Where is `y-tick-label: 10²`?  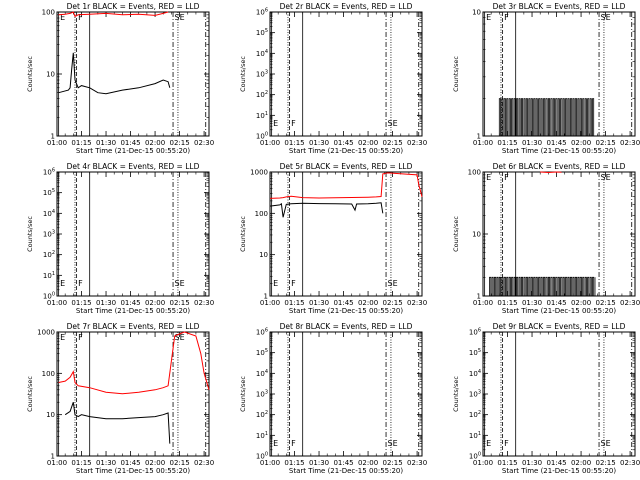
y-tick-label: 10² is located at coordinates (262, 414).